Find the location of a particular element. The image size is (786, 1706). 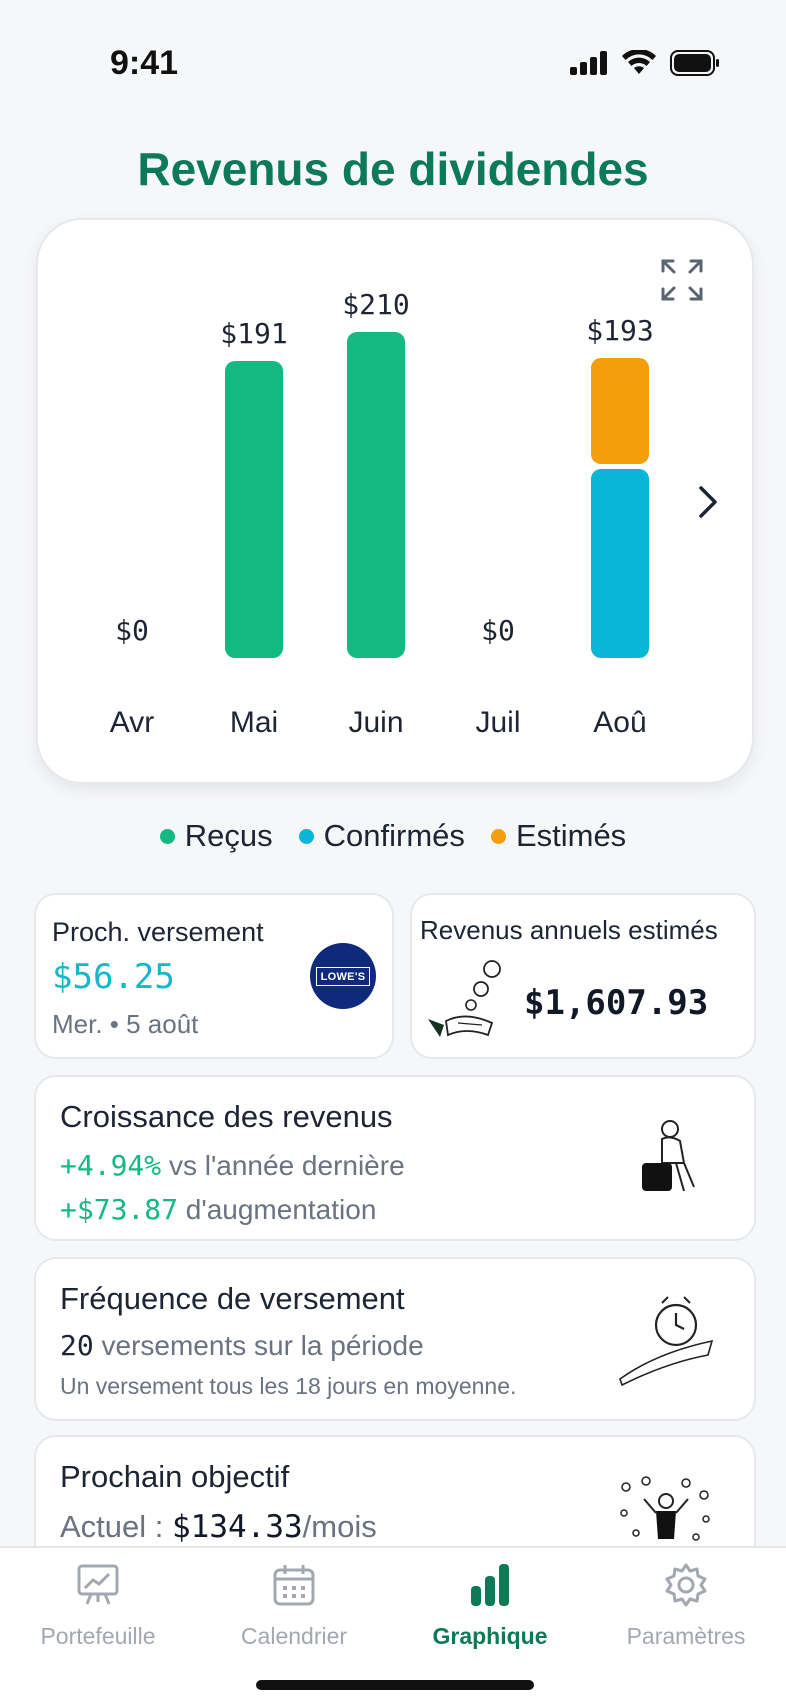

next-goal-title: Prochain objectif is located at coordinates (175, 1476).